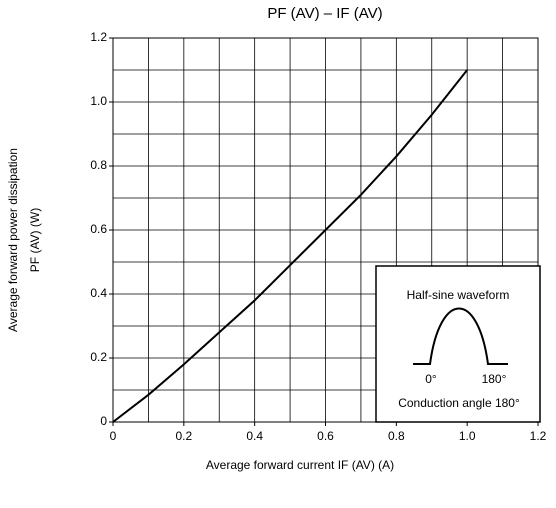 Image resolution: width=556 pixels, height=508 pixels. What do you see at coordinates (98, 37) in the screenshot?
I see `y-tick-label: 1.2` at bounding box center [98, 37].